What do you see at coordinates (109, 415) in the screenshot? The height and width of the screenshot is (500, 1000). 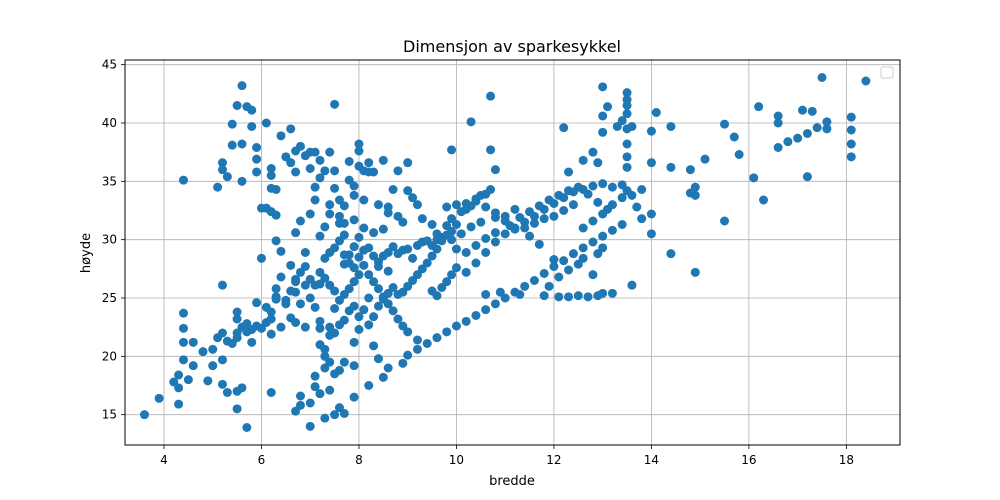 I see `y-tick-label: 15` at bounding box center [109, 415].